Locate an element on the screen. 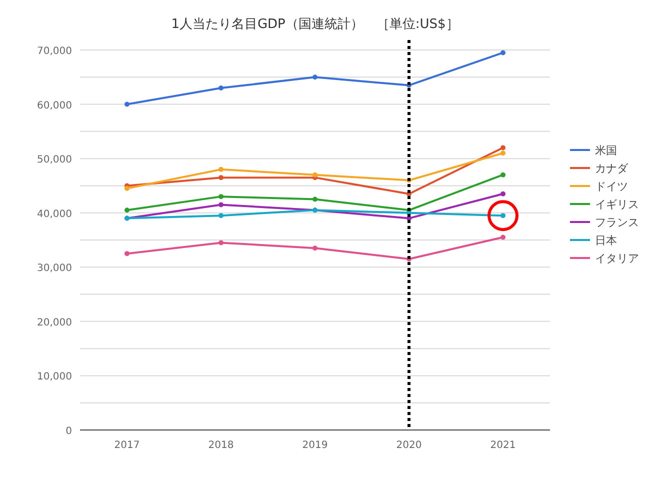  x-tick-label: 2020 is located at coordinates (409, 445).